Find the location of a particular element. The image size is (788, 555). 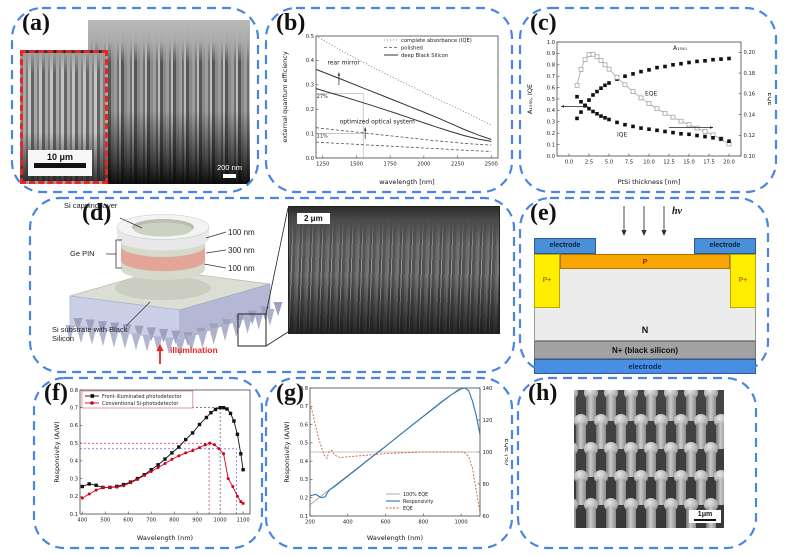

svg-text: 60 is located at coordinates (486, 517).